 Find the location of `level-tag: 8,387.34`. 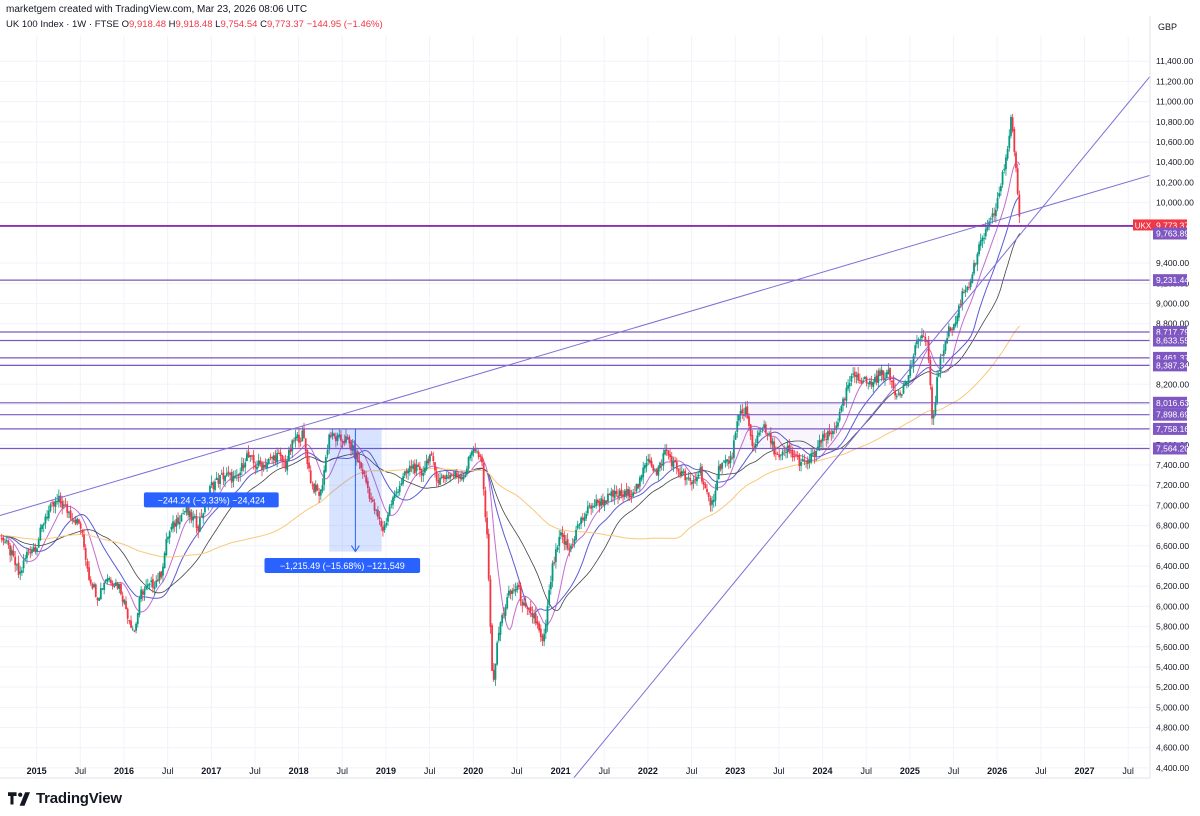

level-tag: 8,387.34 is located at coordinates (1172, 365).